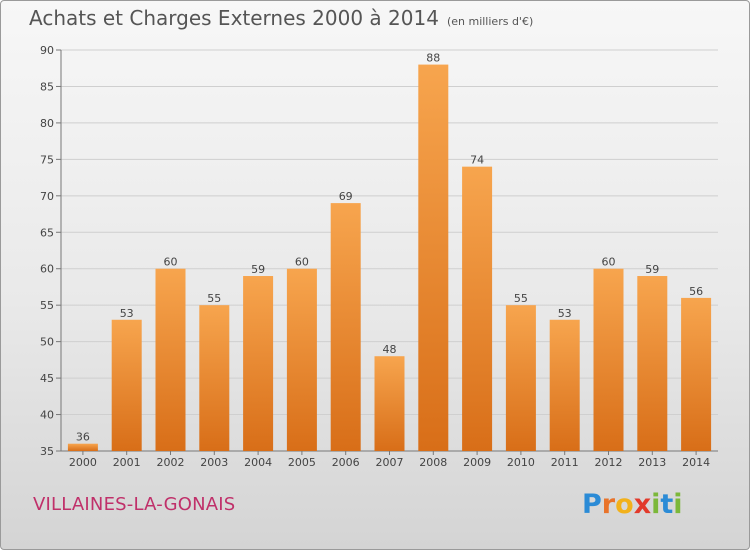 The height and width of the screenshot is (550, 750). Describe the element at coordinates (47, 378) in the screenshot. I see `y-tick-label: 45` at that location.